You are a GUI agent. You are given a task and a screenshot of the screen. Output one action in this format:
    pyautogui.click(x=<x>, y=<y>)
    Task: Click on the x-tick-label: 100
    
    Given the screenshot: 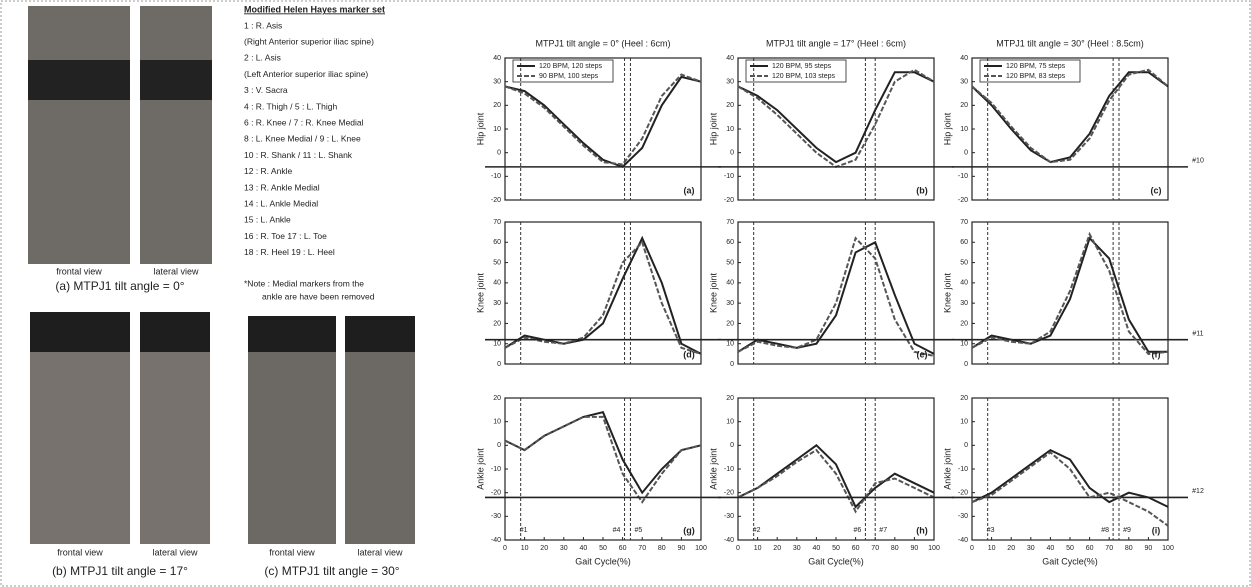 What is the action you would take?
    pyautogui.click(x=1168, y=548)
    